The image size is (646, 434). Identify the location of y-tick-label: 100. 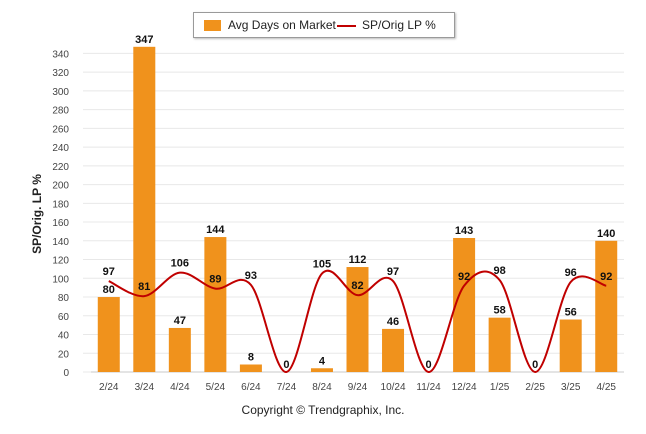
(60, 279).